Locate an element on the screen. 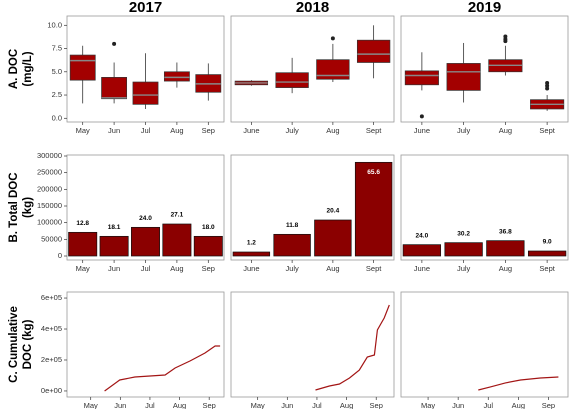  y-axis-label: A. DOC is located at coordinates (14, 69).